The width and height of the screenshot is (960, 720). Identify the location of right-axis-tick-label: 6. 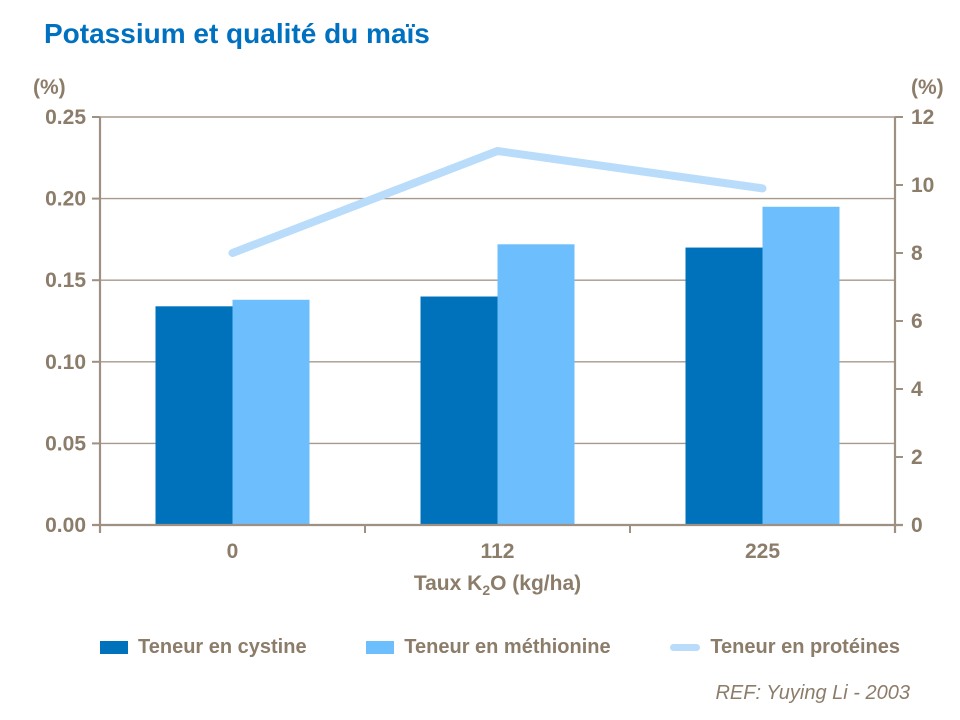
(917, 321).